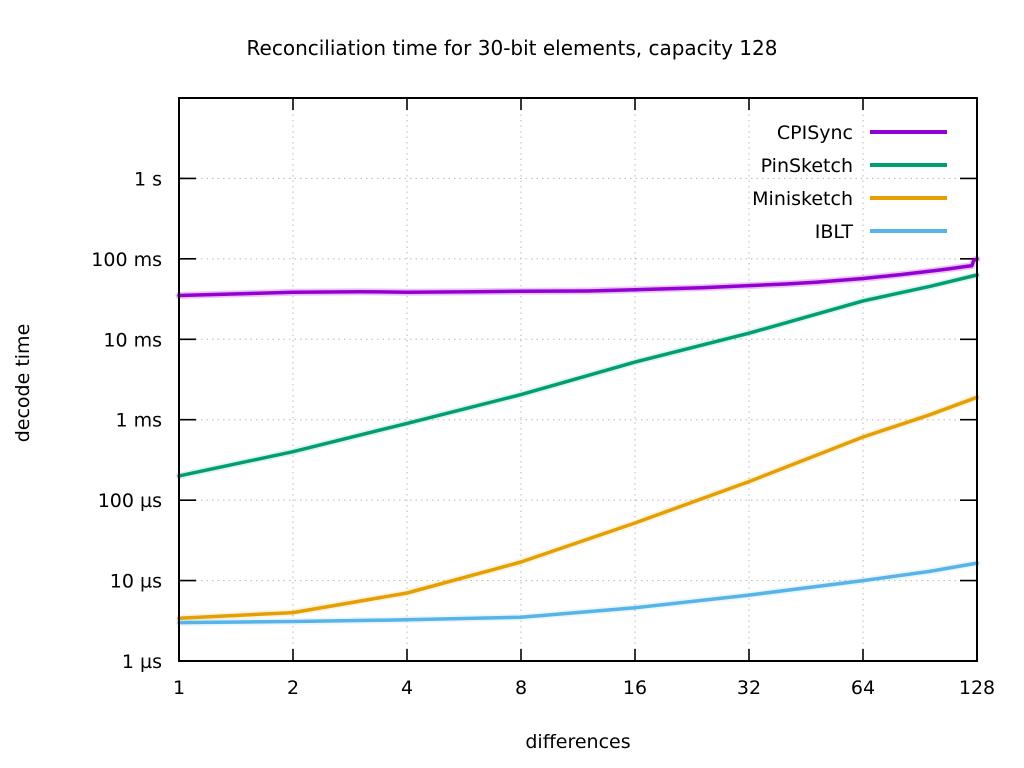 This screenshot has width=1024, height=768. Describe the element at coordinates (578, 277) in the screenshot. I see `series-line-cpisync` at that location.